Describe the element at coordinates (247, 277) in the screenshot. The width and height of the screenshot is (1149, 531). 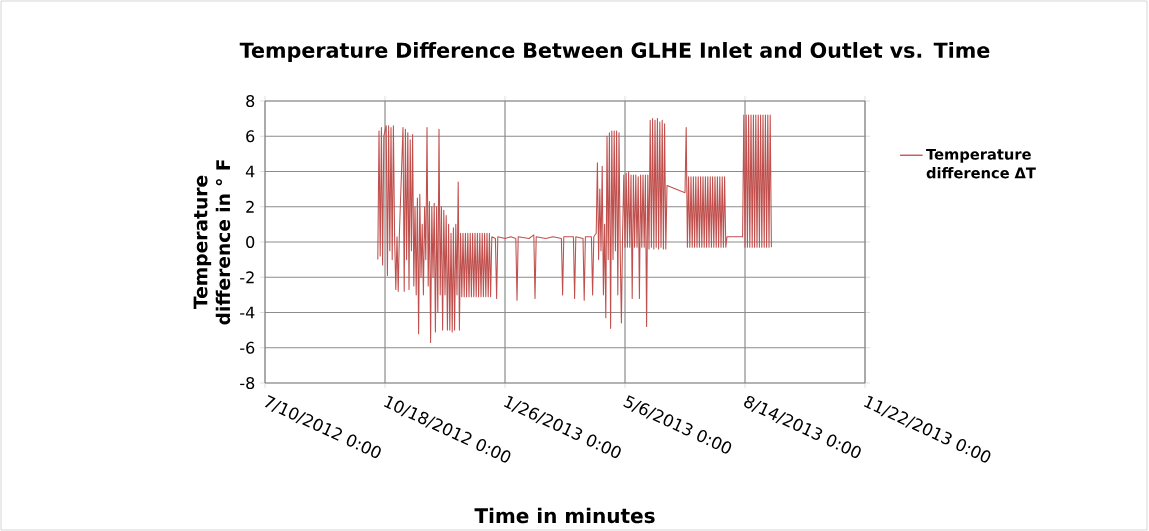
I see `y-tick-label: -2` at that location.